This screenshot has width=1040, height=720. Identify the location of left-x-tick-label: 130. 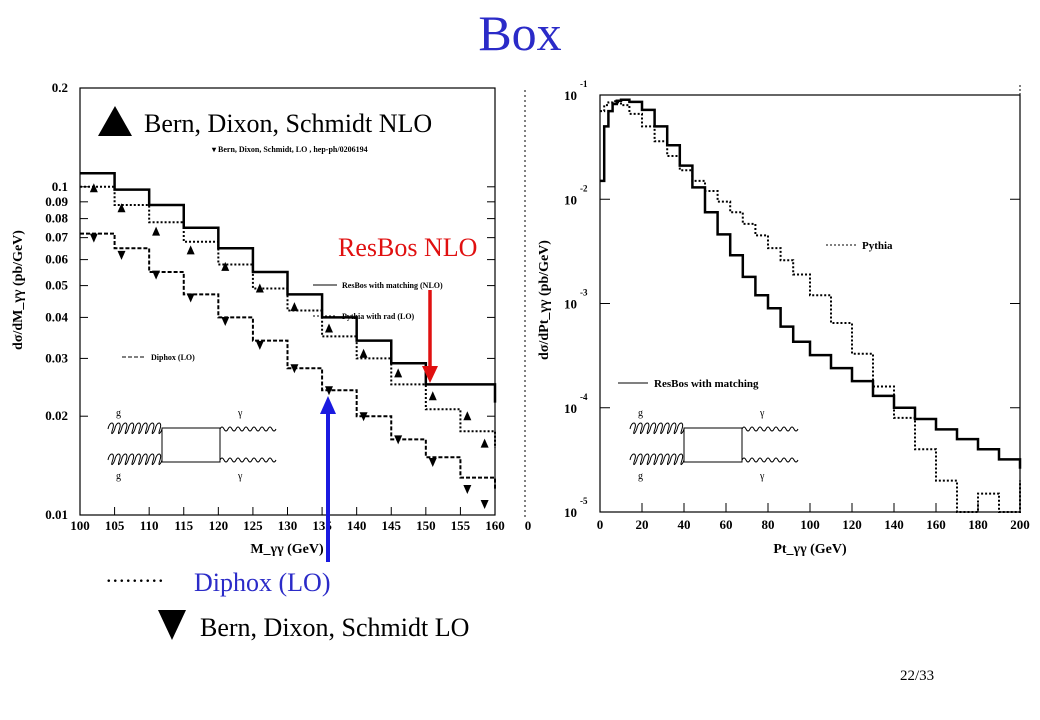
(288, 525).